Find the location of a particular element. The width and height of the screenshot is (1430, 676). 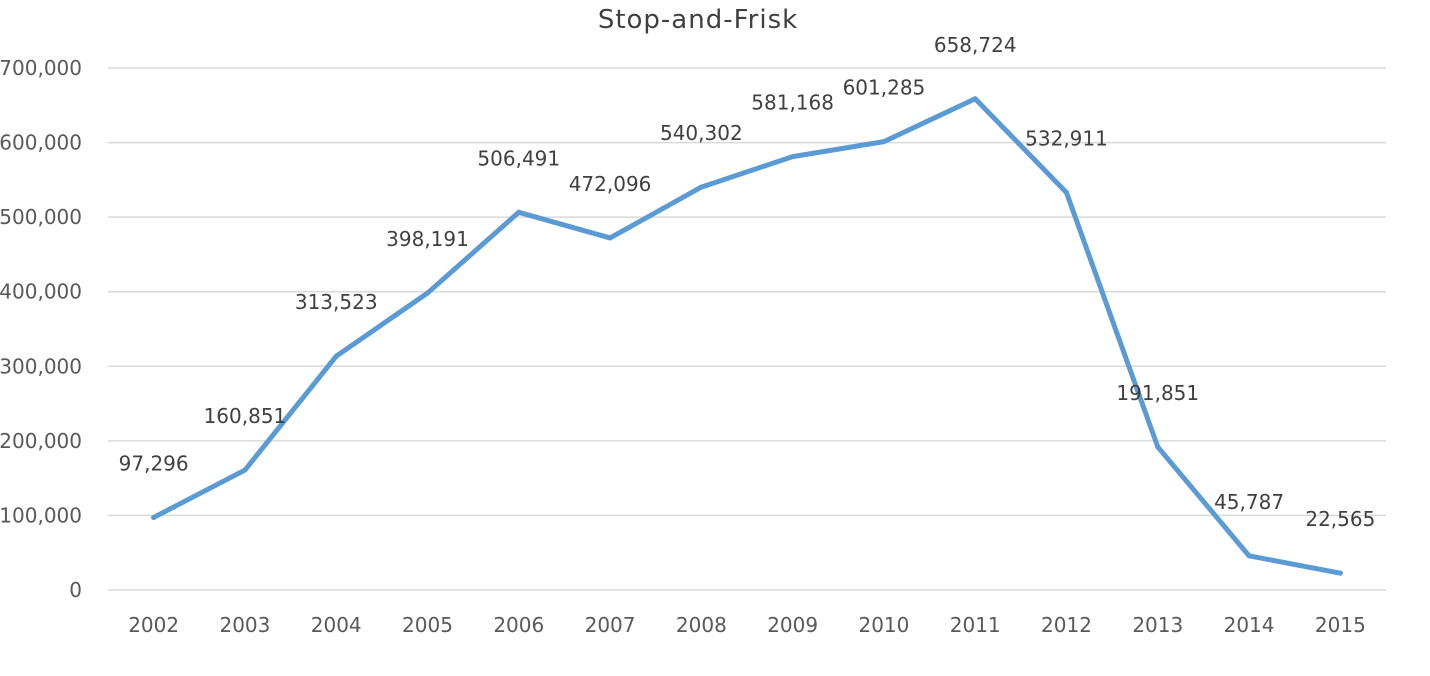

x-tick-label: 2006 is located at coordinates (518, 625).